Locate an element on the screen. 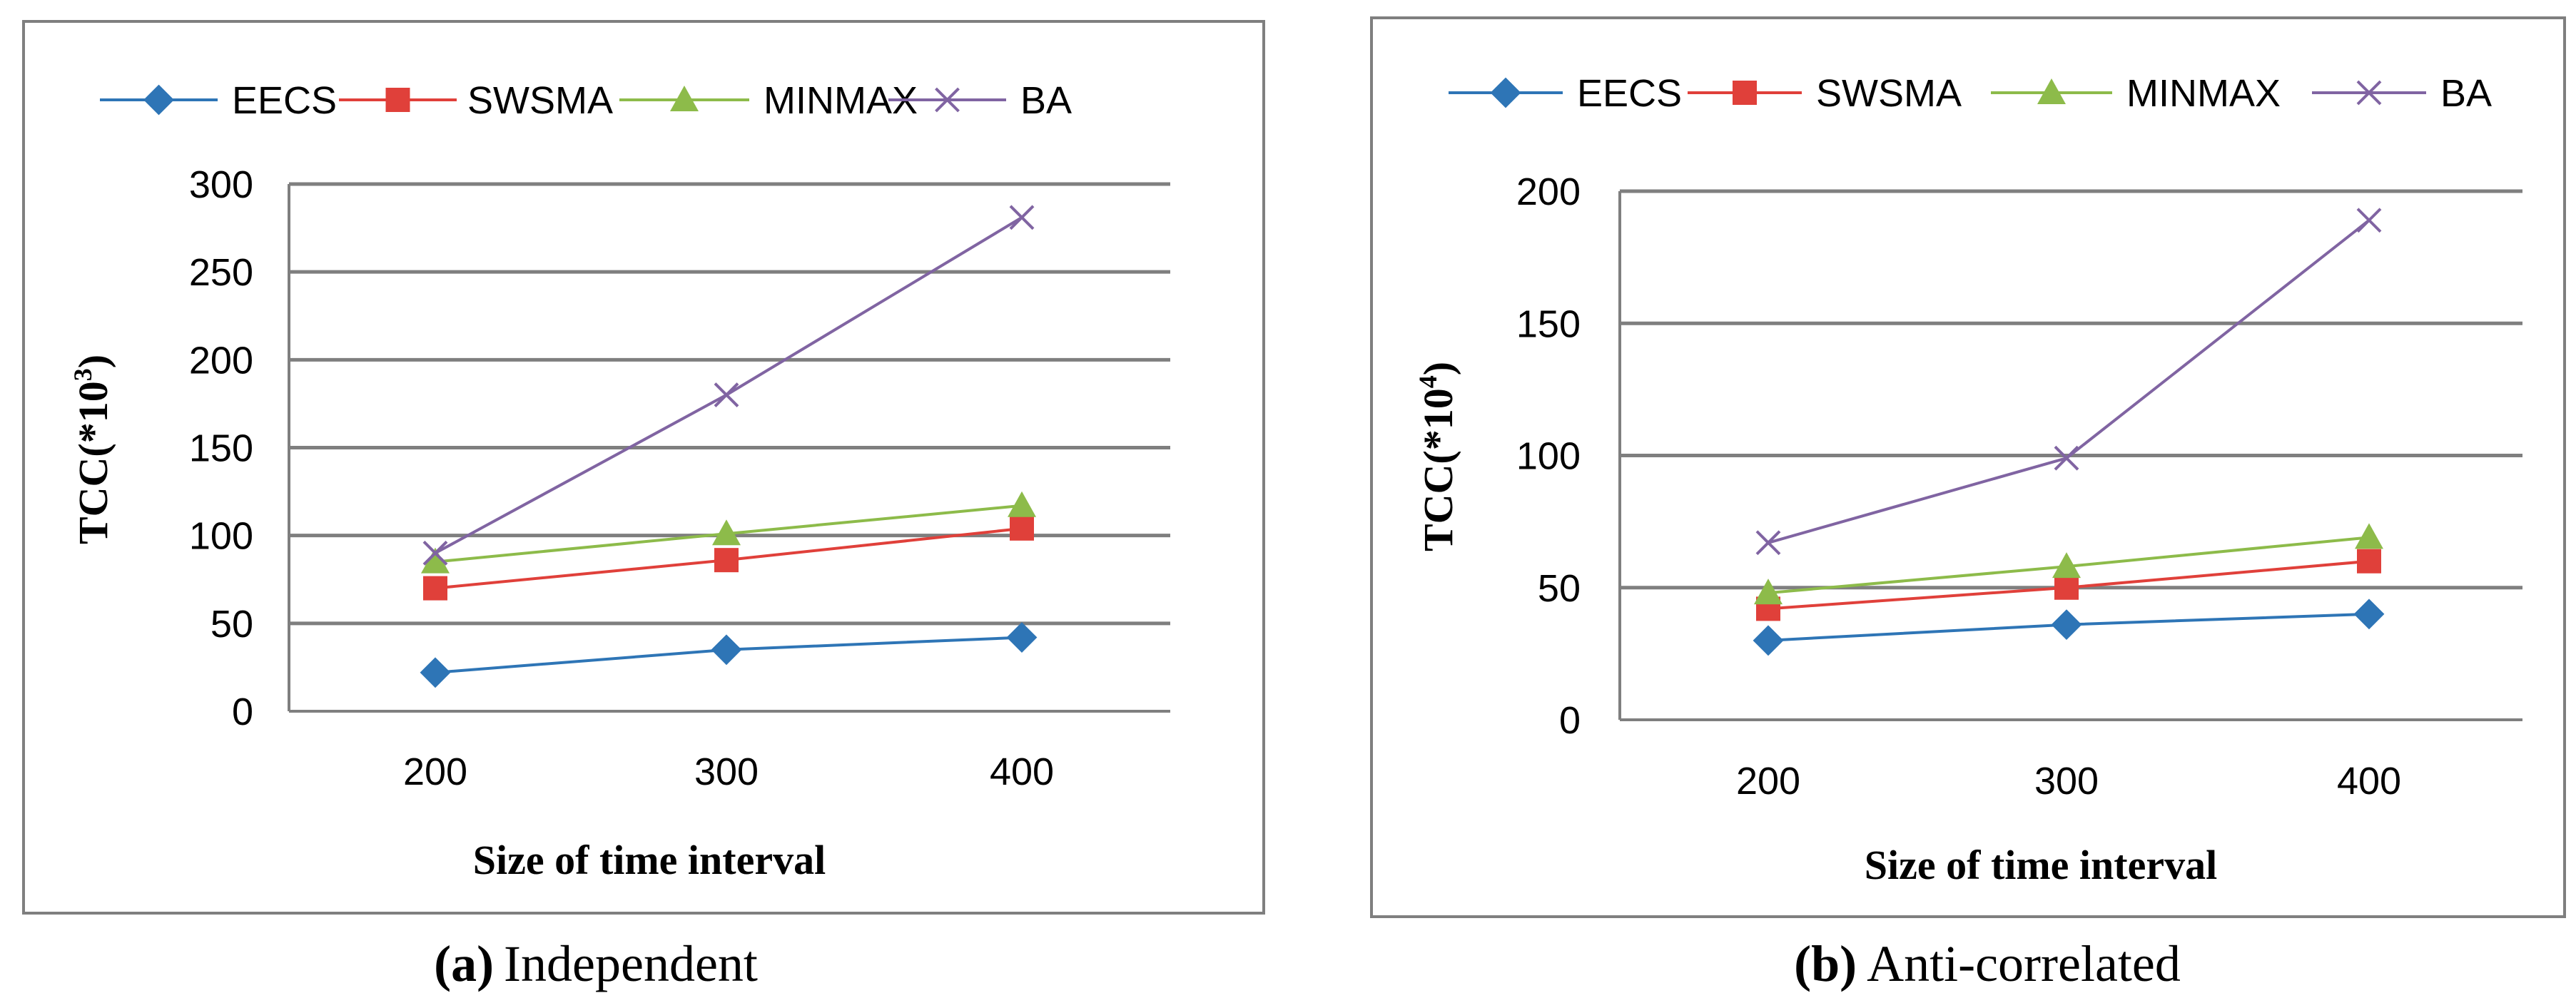  chart-a-ylabel-close: ) is located at coordinates (93, 361).